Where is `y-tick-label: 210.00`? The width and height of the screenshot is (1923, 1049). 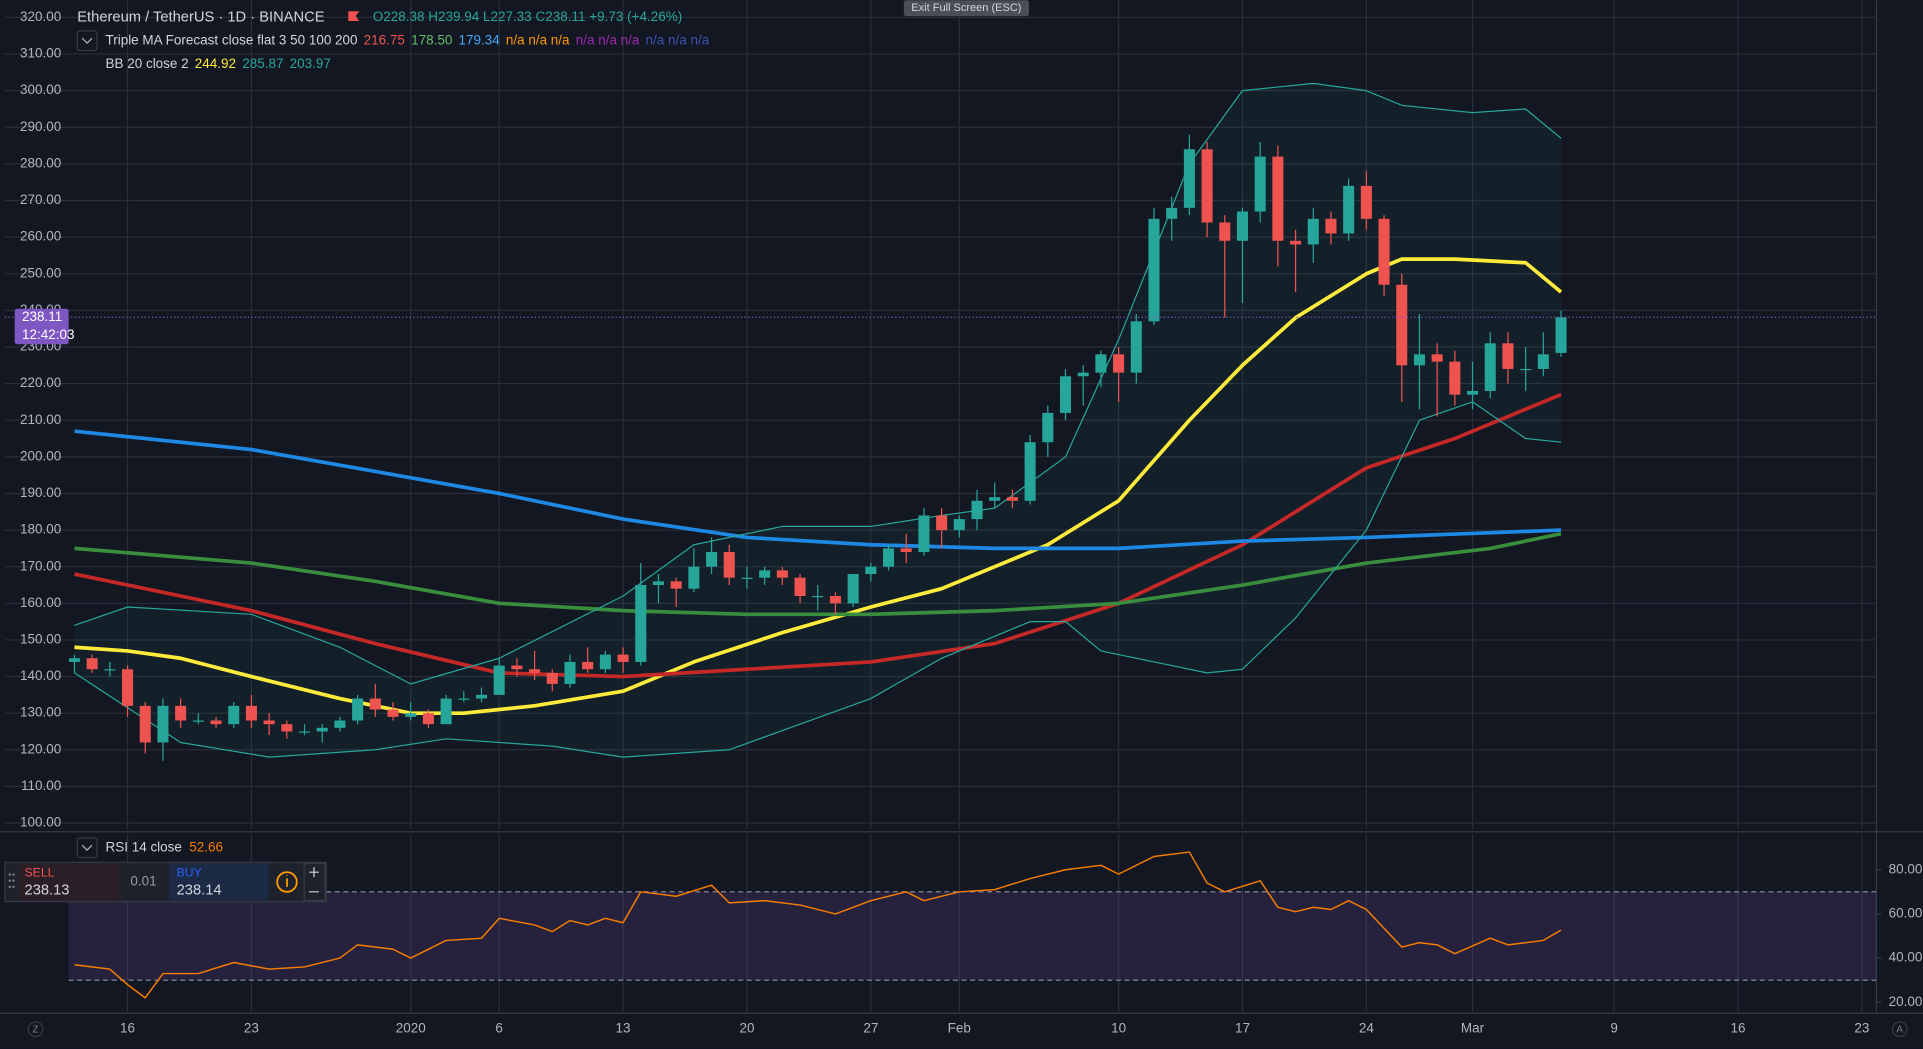
y-tick-label: 210.00 is located at coordinates (40, 419).